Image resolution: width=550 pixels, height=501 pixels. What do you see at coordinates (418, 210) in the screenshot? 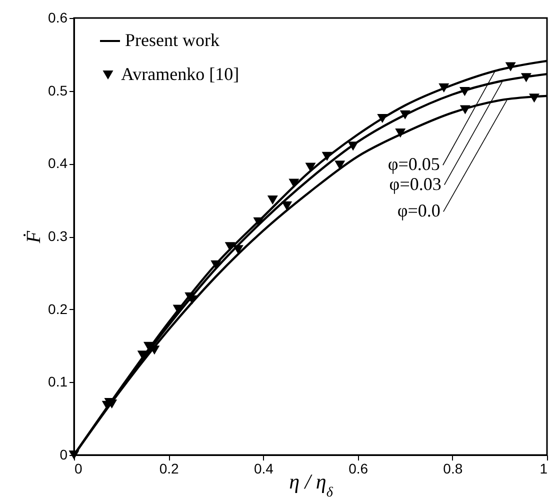
I see `annotation: φ=0.0` at bounding box center [418, 210].